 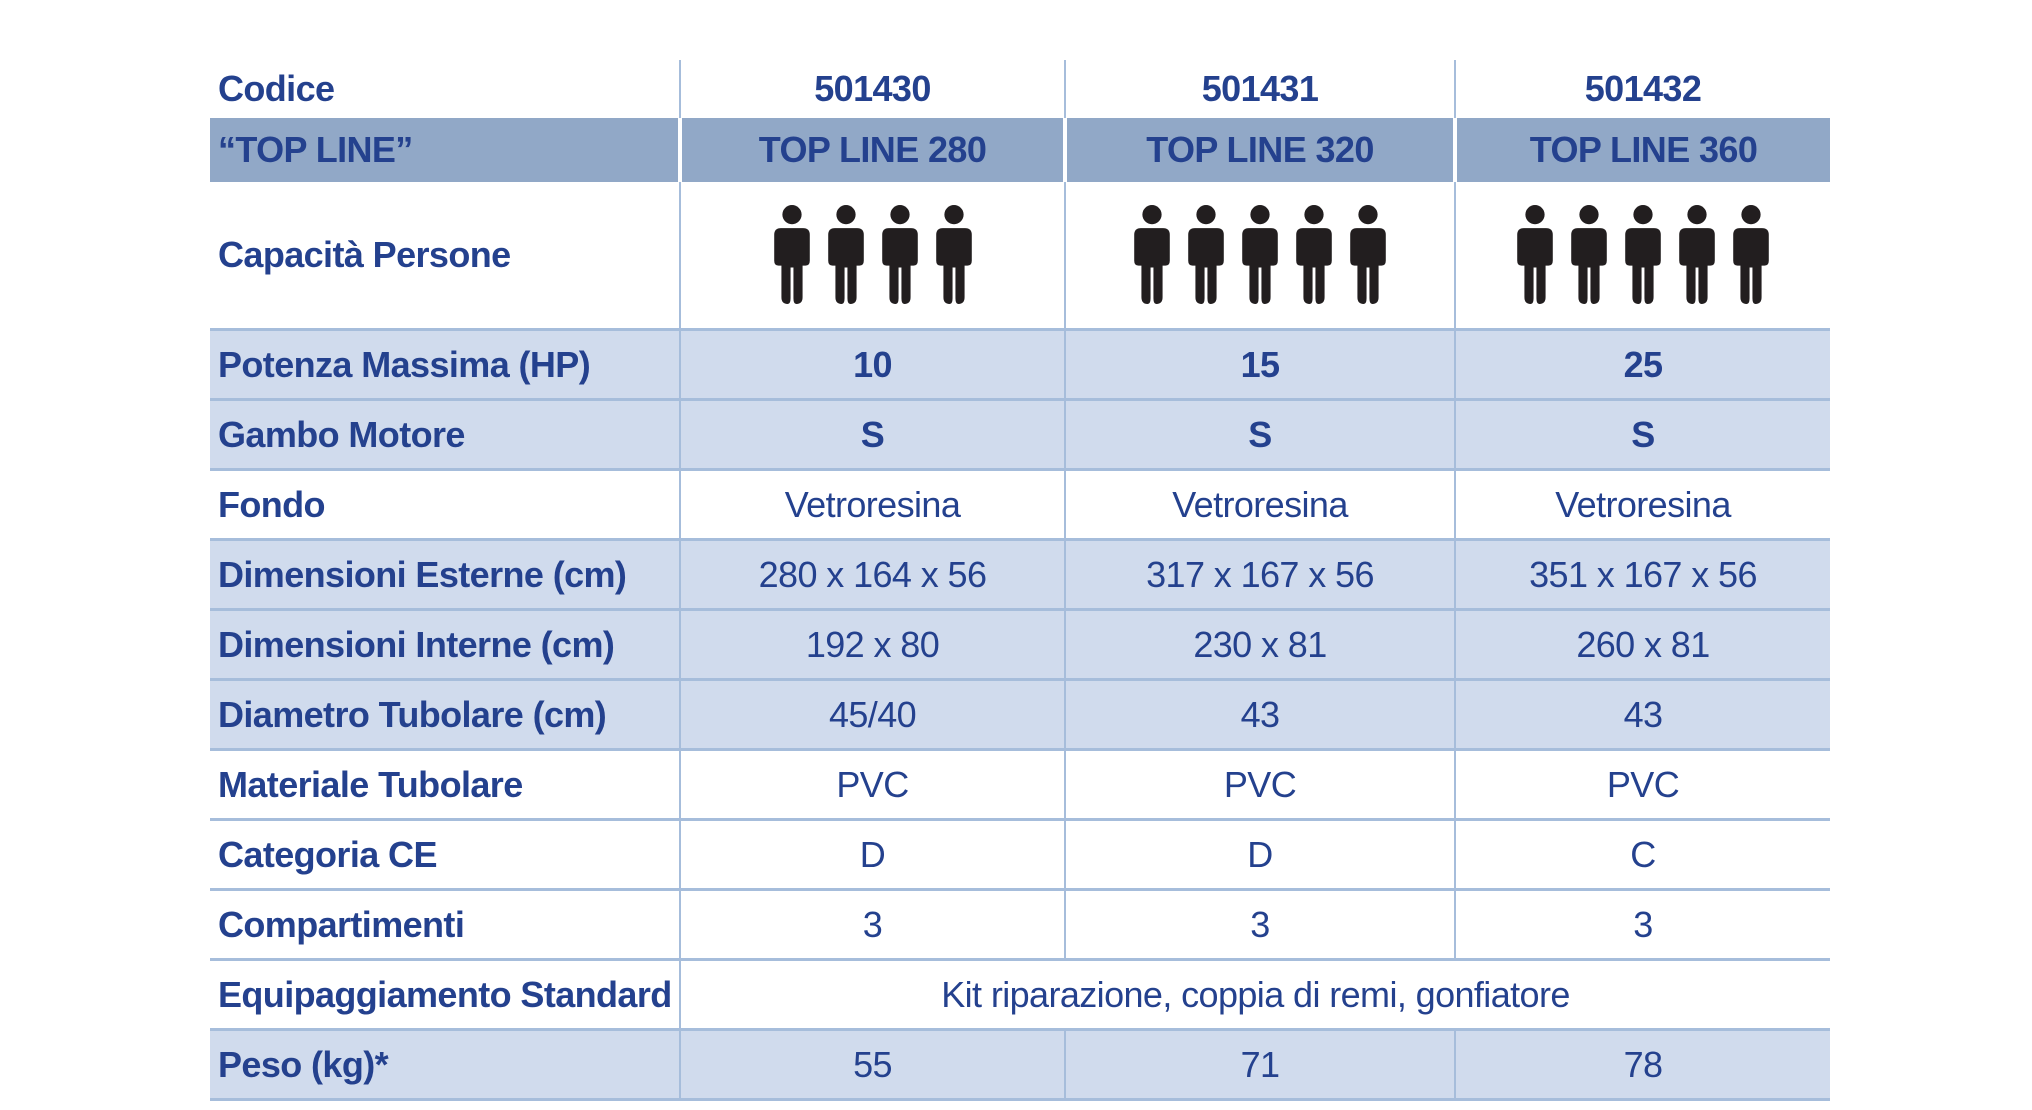 I want to click on row-label-equipaggiamento-standard: Equipaggiamento Standard, so click(x=445, y=994).